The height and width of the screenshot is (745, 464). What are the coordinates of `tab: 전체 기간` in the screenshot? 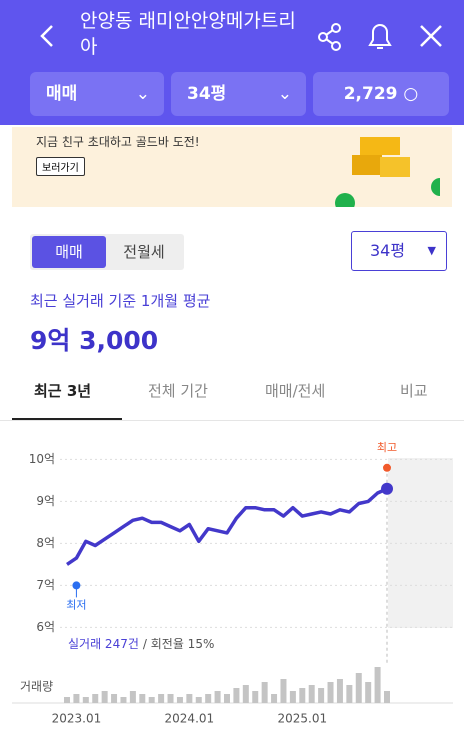 It's located at (178, 391).